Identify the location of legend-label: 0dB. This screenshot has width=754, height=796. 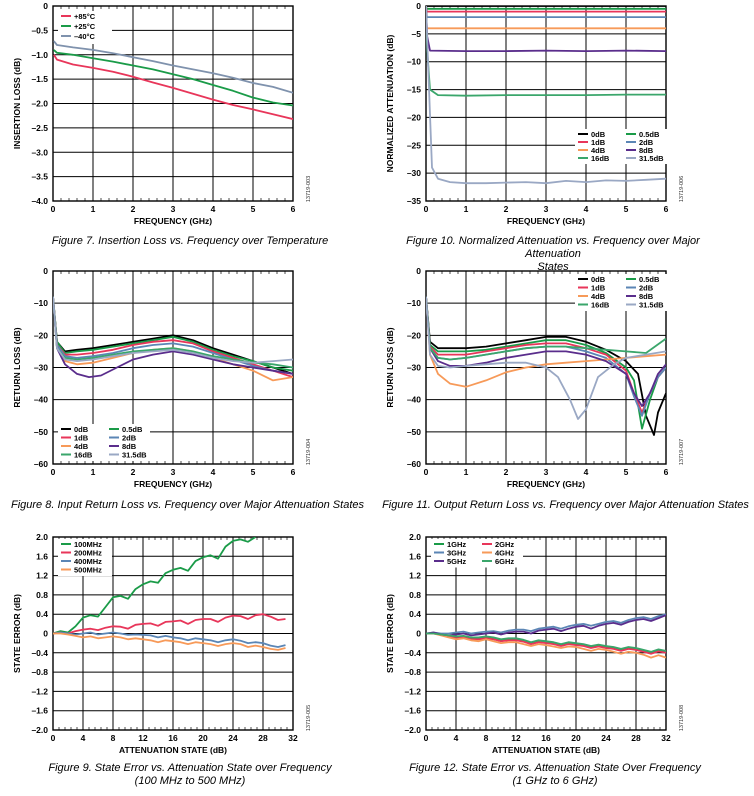
(598, 279).